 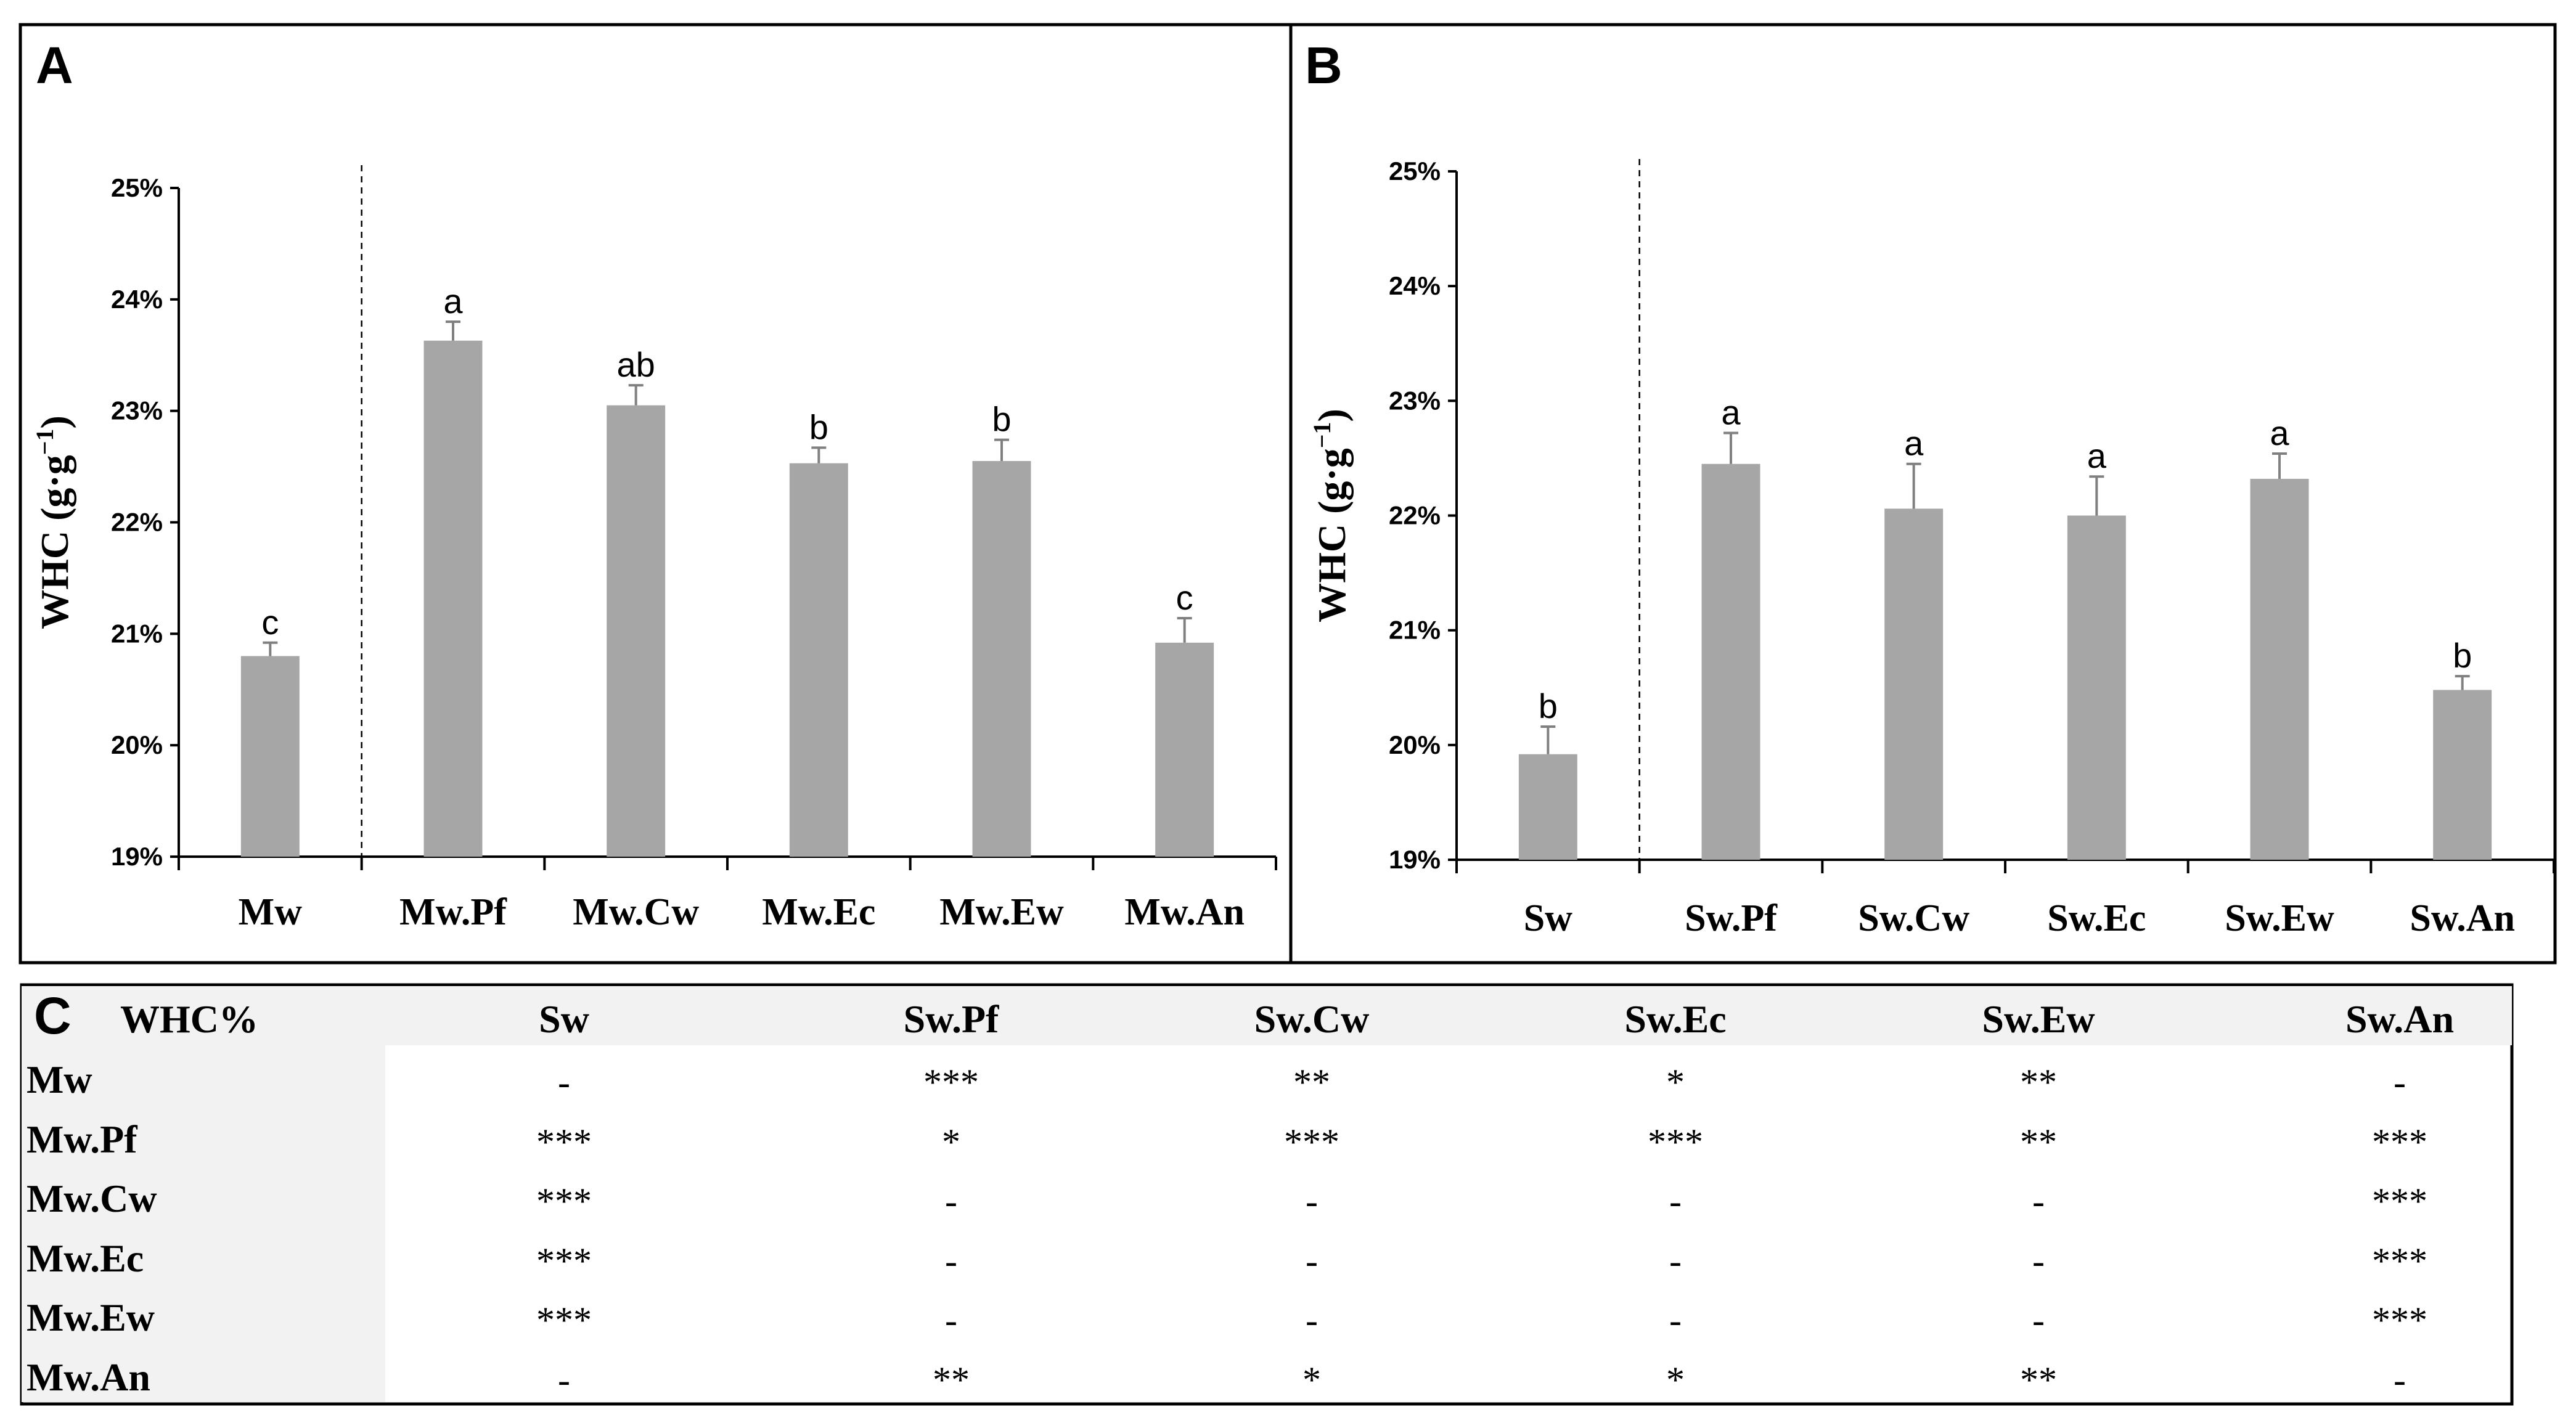 What do you see at coordinates (1324, 65) in the screenshot?
I see `panel-letter: B` at bounding box center [1324, 65].